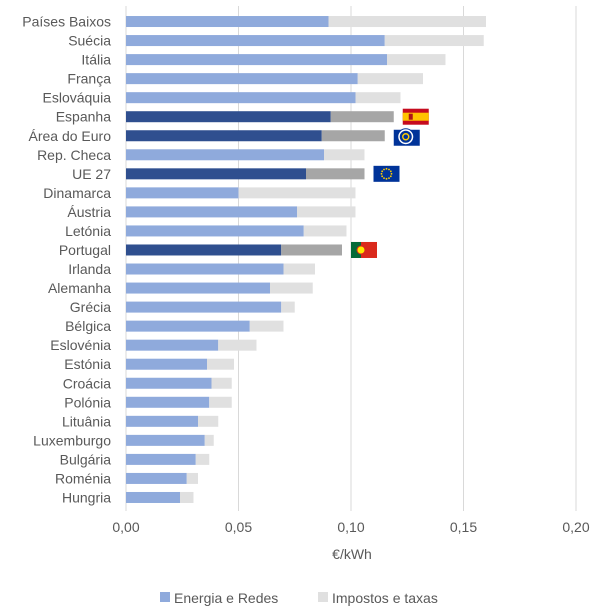 This screenshot has width=595, height=606. What do you see at coordinates (225, 155) in the screenshot?
I see `bar-energia-rep-checa` at bounding box center [225, 155].